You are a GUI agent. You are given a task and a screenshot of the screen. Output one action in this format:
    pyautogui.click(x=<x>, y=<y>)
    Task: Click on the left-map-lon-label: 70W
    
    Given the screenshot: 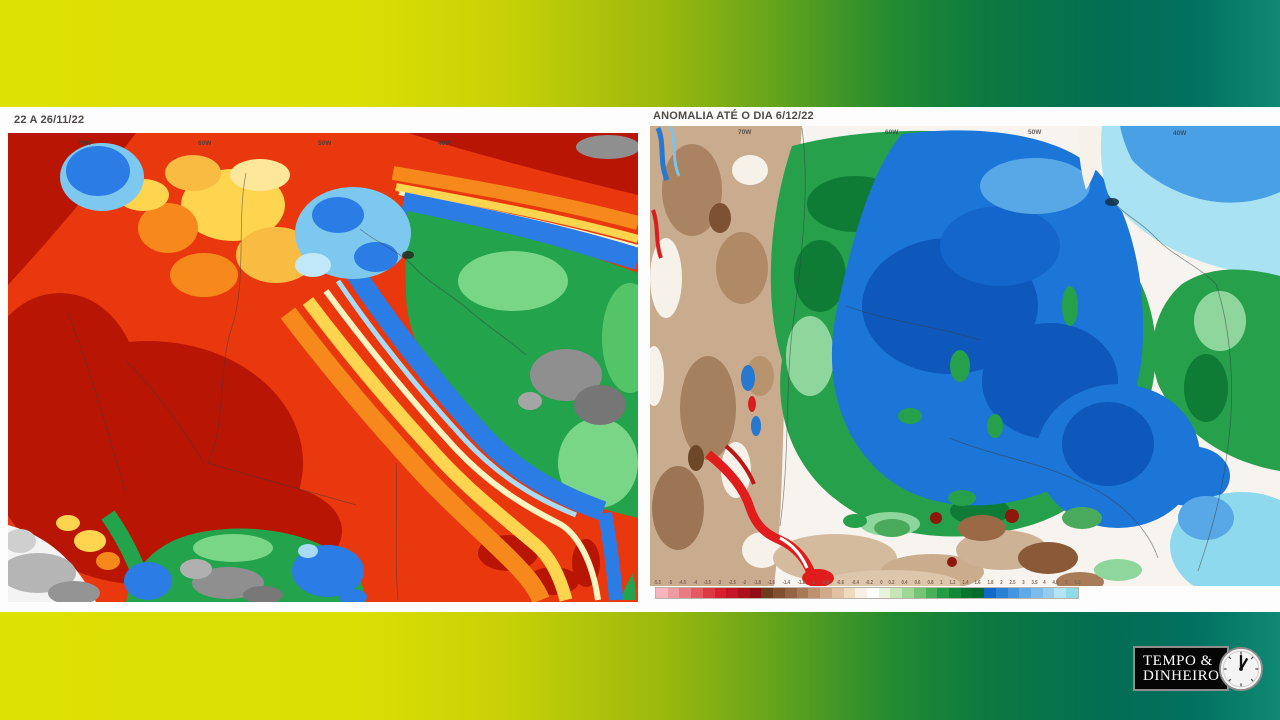 What is the action you would take?
    pyautogui.click(x=85, y=143)
    